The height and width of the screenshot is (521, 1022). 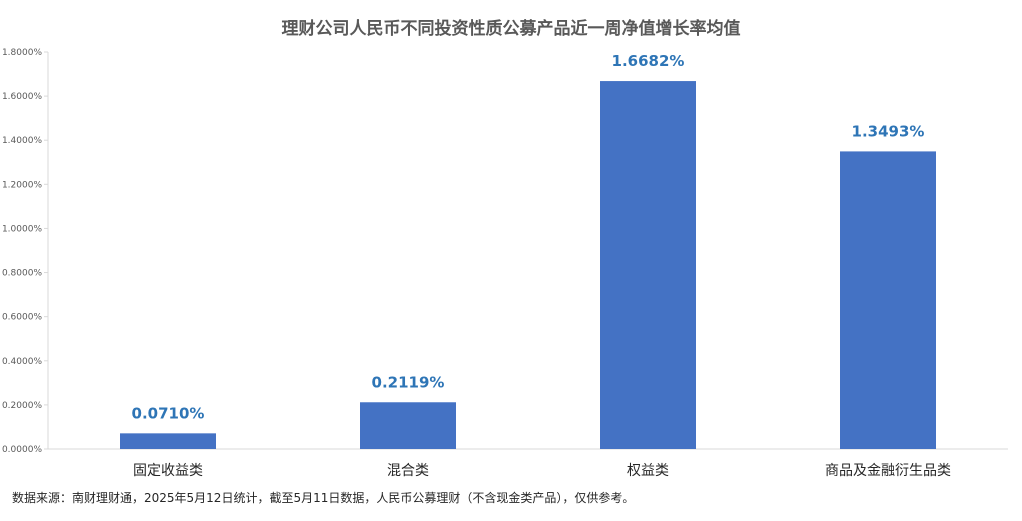 I want to click on y-tick-label: 1.4000%, so click(x=22, y=141).